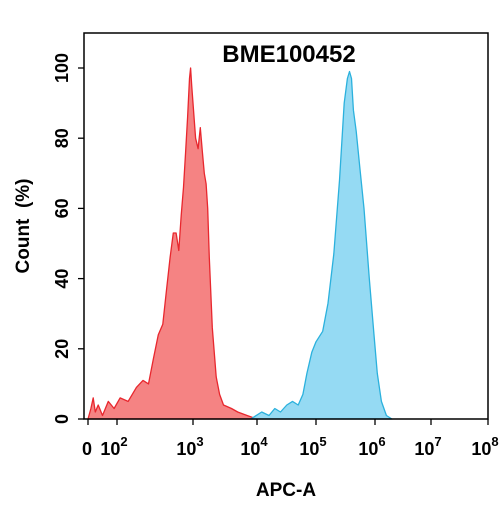 The height and width of the screenshot is (505, 502). What do you see at coordinates (113, 446) in the screenshot?
I see `x-tick-label: 10²` at bounding box center [113, 446].